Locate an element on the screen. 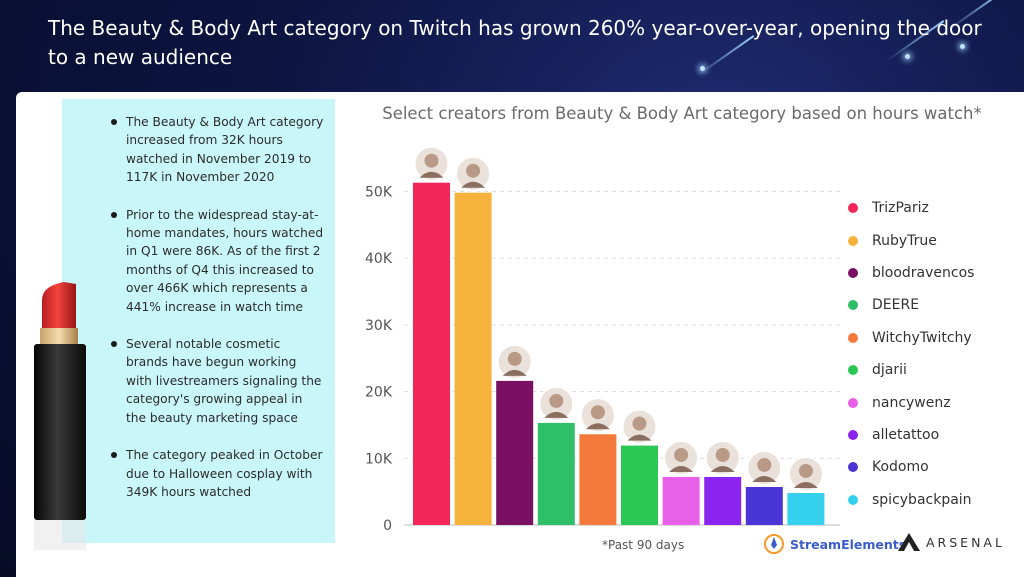 The width and height of the screenshot is (1024, 577). avatar-alletattoo is located at coordinates (722, 457).